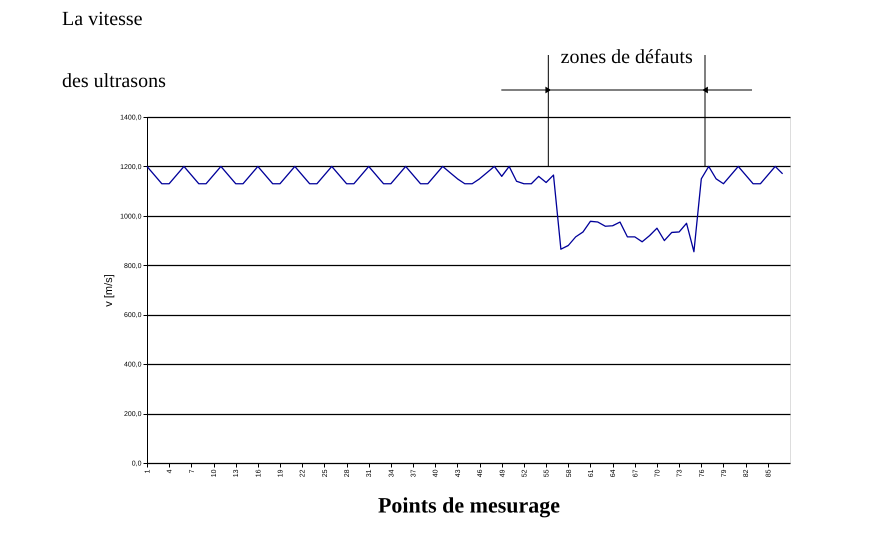 Image resolution: width=876 pixels, height=546 pixels. Describe the element at coordinates (465, 209) in the screenshot. I see `line-series` at that location.